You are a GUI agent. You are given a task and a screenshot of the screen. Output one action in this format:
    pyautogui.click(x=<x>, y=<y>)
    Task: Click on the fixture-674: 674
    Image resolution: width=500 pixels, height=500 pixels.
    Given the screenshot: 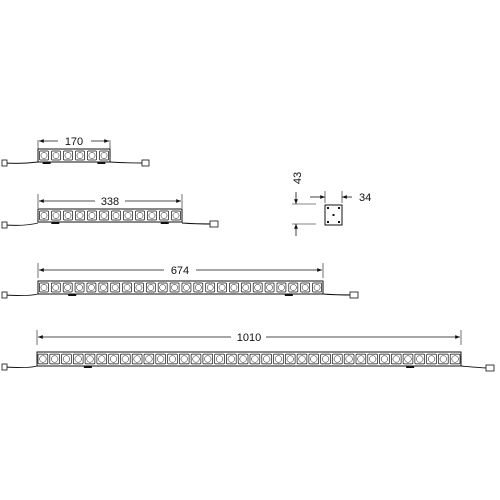 What is the action you would take?
    pyautogui.click(x=180, y=281)
    